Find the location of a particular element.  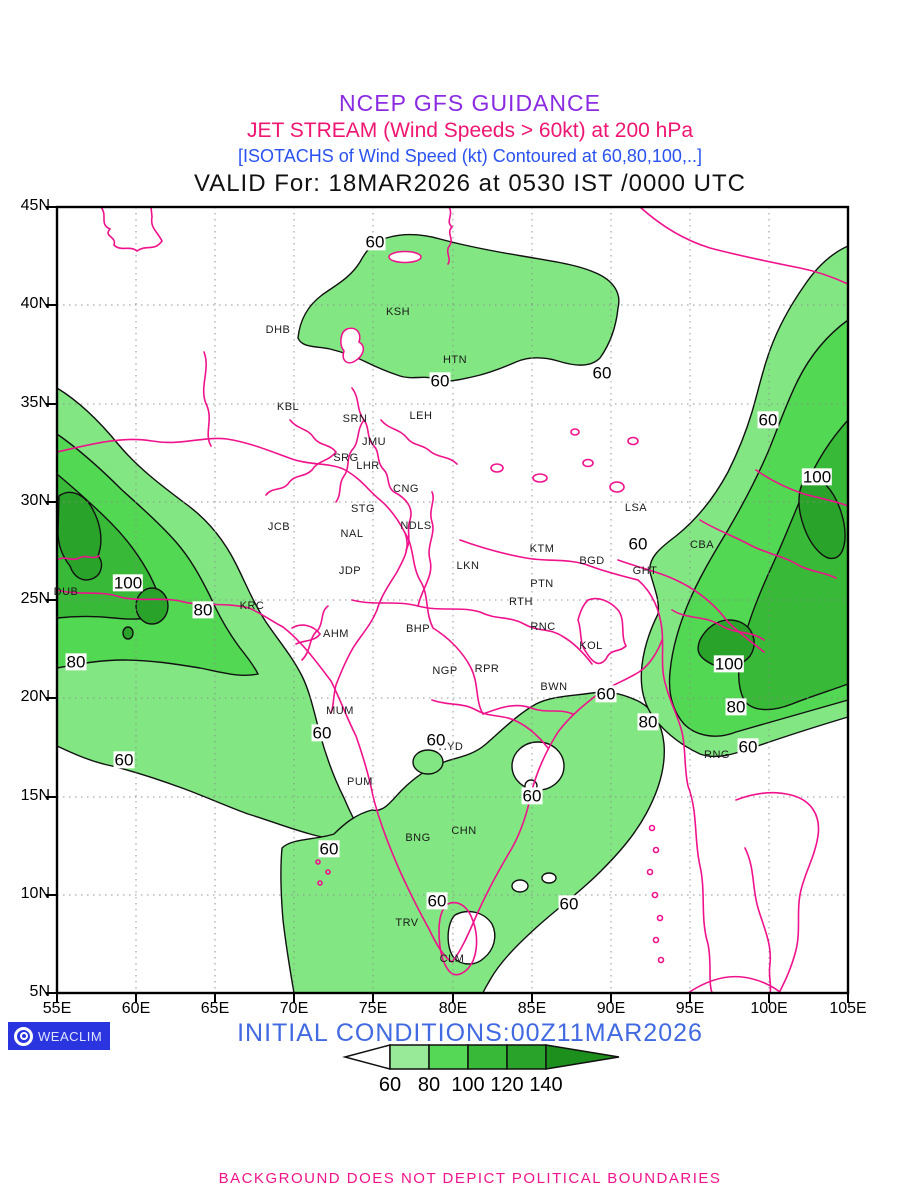

station-code-label: BWN is located at coordinates (554, 687).